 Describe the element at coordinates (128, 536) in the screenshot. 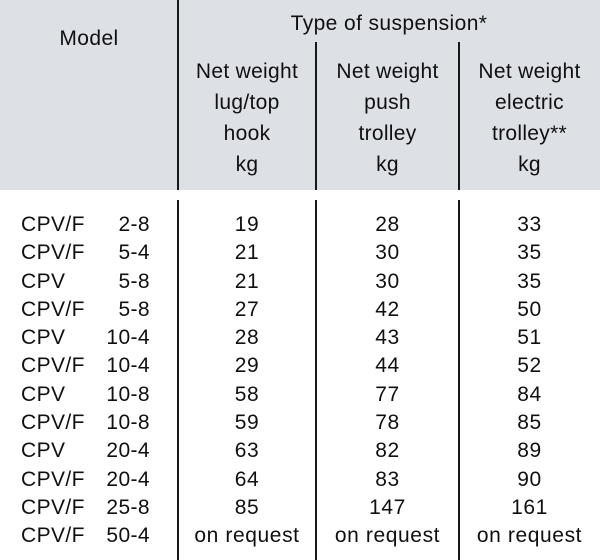

I see `model-size: 50-4` at that location.